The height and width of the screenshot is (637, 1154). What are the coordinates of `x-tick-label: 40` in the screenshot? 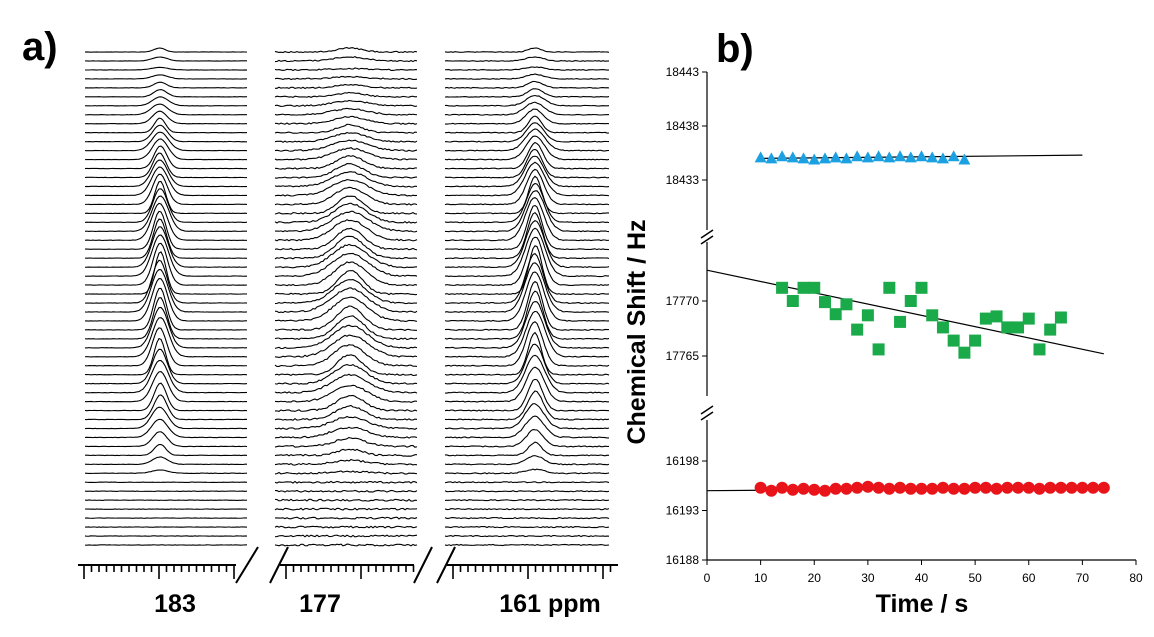 It's located at (922, 578).